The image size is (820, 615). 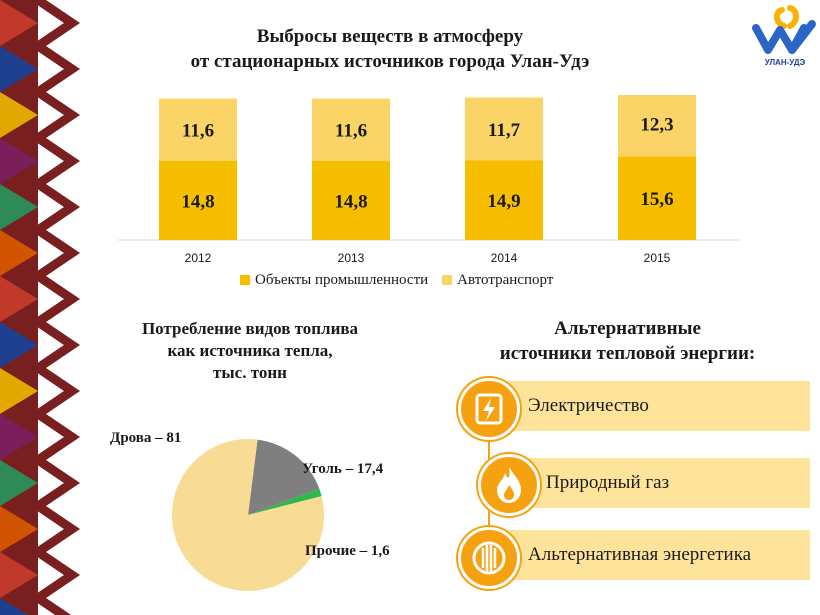 I want to click on bar-industry-2012, so click(x=198, y=200).